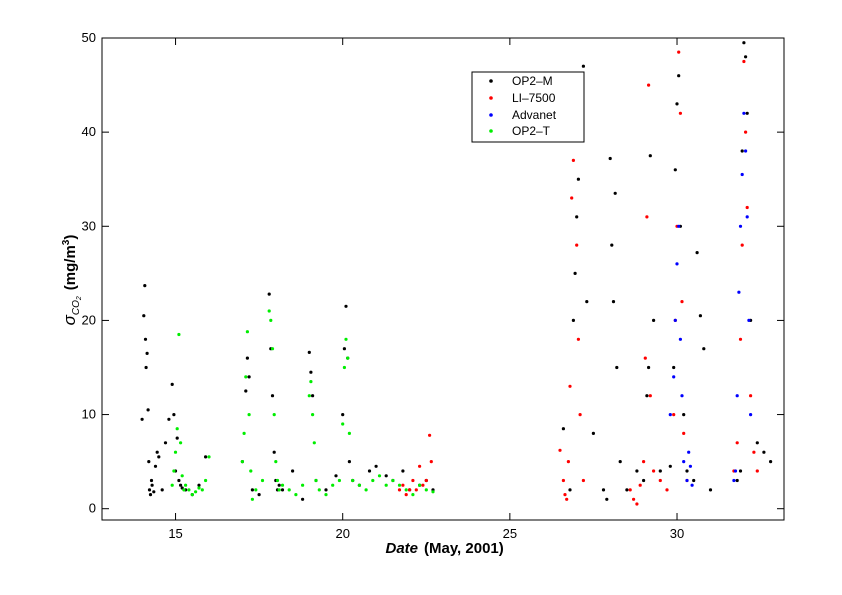 The height and width of the screenshot is (595, 842). I want to click on y-axis-title-subscript: CO, so click(76, 307).